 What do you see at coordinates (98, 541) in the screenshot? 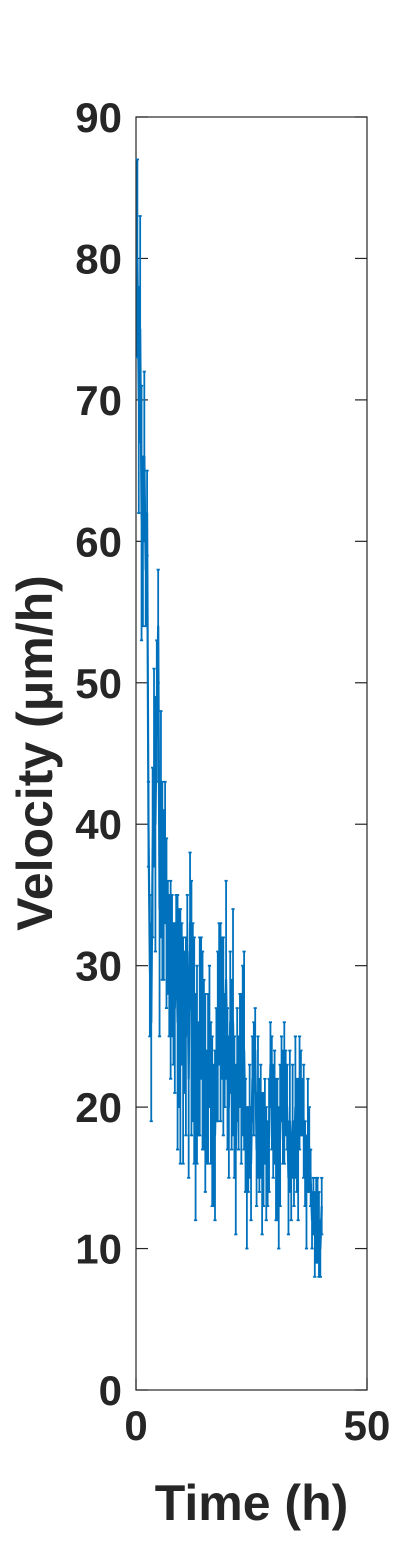
I see `y-tick-label: 60` at bounding box center [98, 541].